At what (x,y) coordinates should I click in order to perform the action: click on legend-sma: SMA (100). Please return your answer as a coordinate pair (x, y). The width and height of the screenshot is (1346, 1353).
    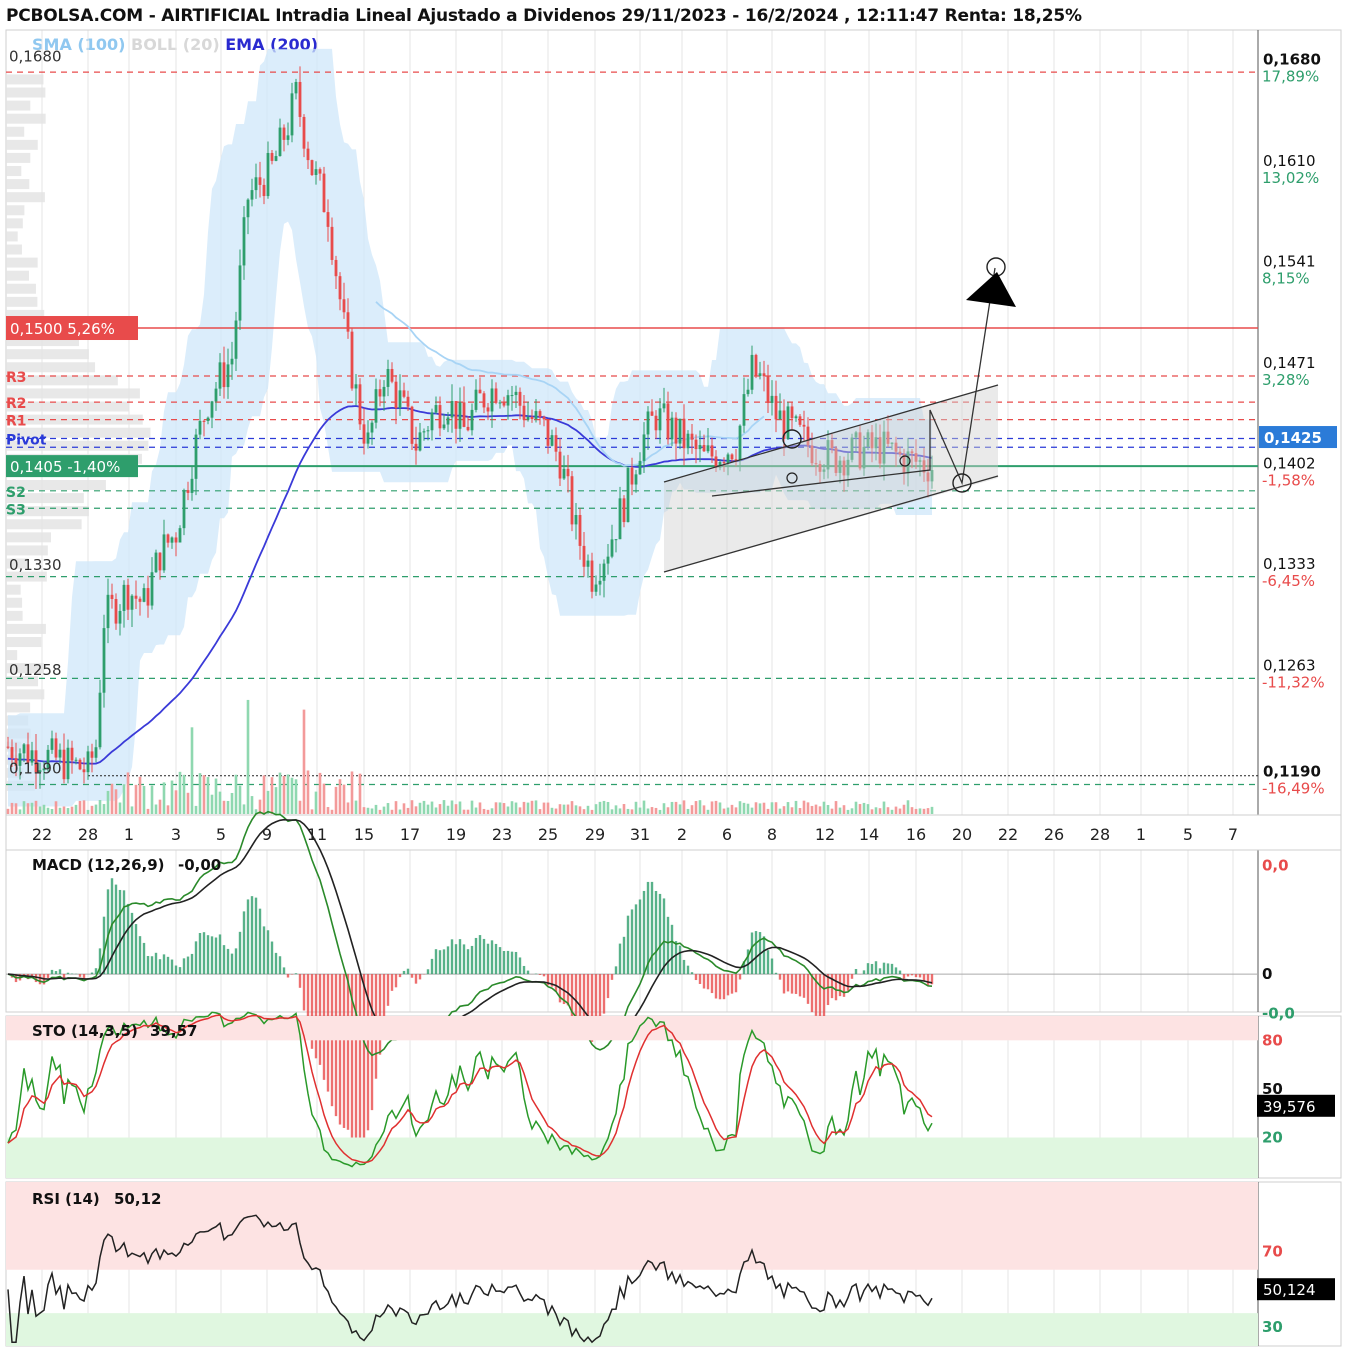
    Looking at the image, I should click on (79, 44).